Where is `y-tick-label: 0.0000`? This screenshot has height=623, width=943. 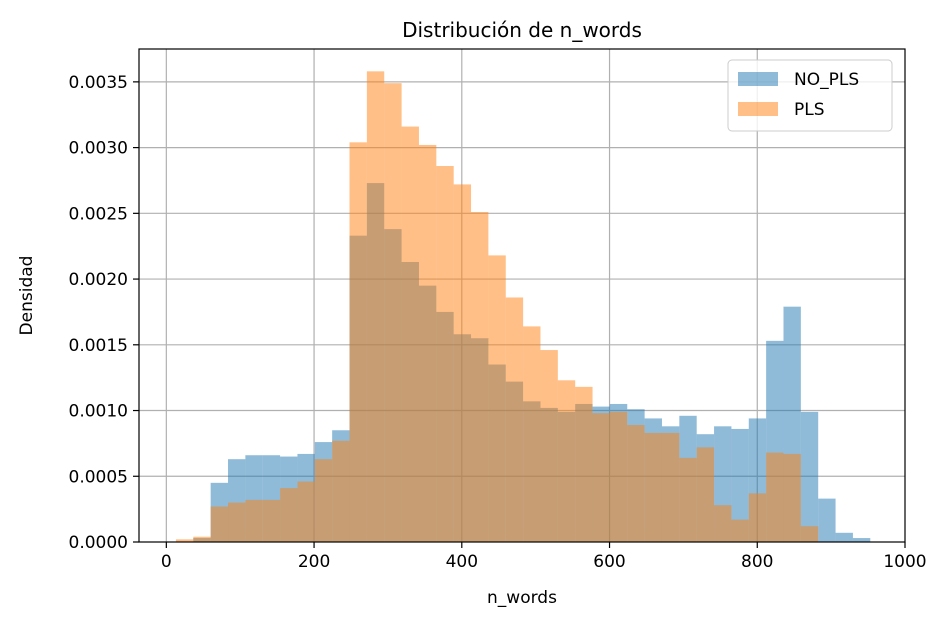
y-tick-label: 0.0000 is located at coordinates (98, 543).